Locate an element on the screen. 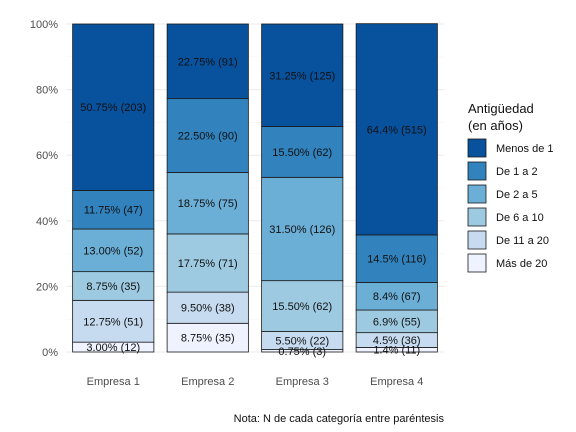  x-tick-label: Empresa 3 is located at coordinates (302, 382).